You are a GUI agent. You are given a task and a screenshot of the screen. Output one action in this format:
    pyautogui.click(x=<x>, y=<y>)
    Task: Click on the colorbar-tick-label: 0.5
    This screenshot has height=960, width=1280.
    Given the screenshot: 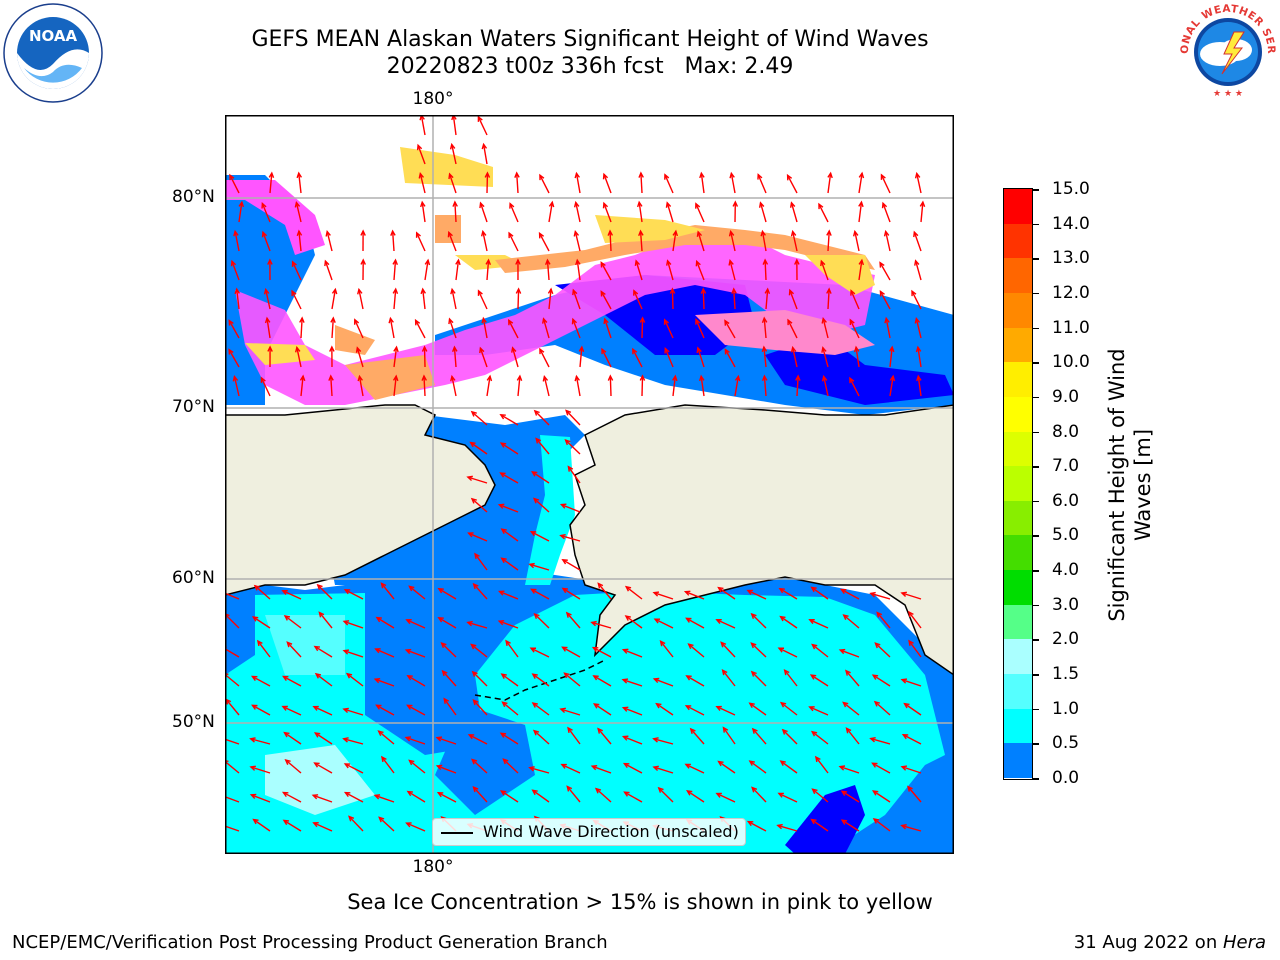 What is the action you would take?
    pyautogui.click(x=1066, y=743)
    